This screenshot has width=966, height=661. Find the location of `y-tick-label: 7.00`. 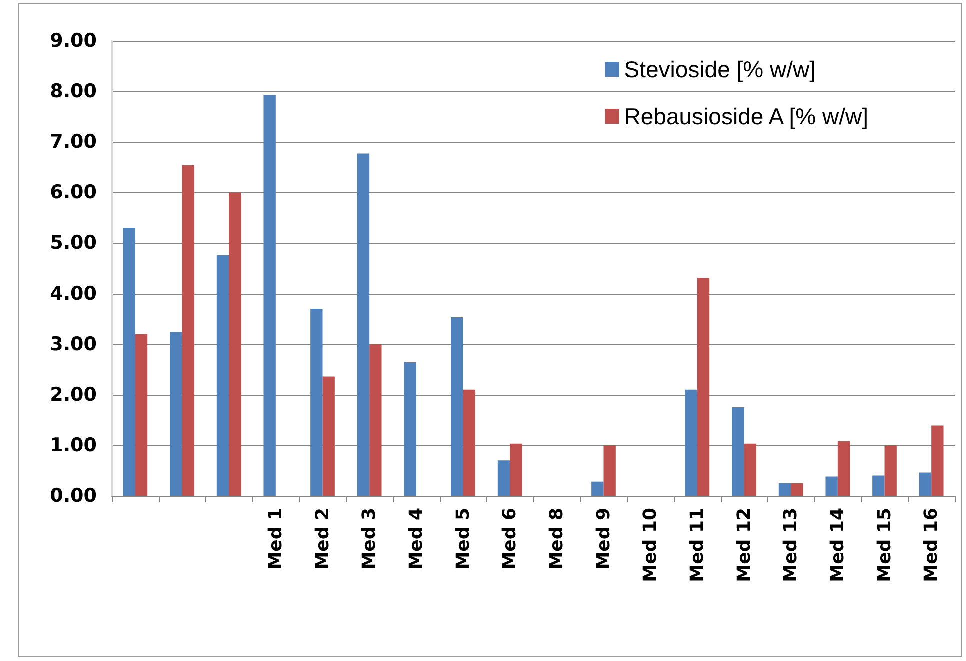

y-tick-label: 7.00 is located at coordinates (73, 142).